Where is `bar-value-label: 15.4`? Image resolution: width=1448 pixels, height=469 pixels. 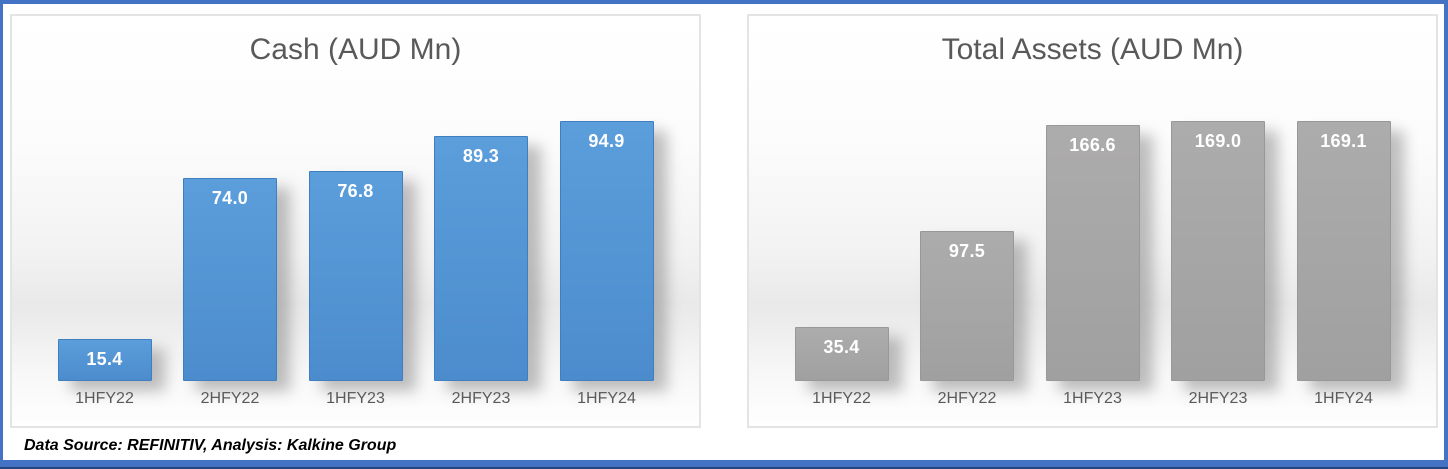 bar-value-label: 15.4 is located at coordinates (104, 359).